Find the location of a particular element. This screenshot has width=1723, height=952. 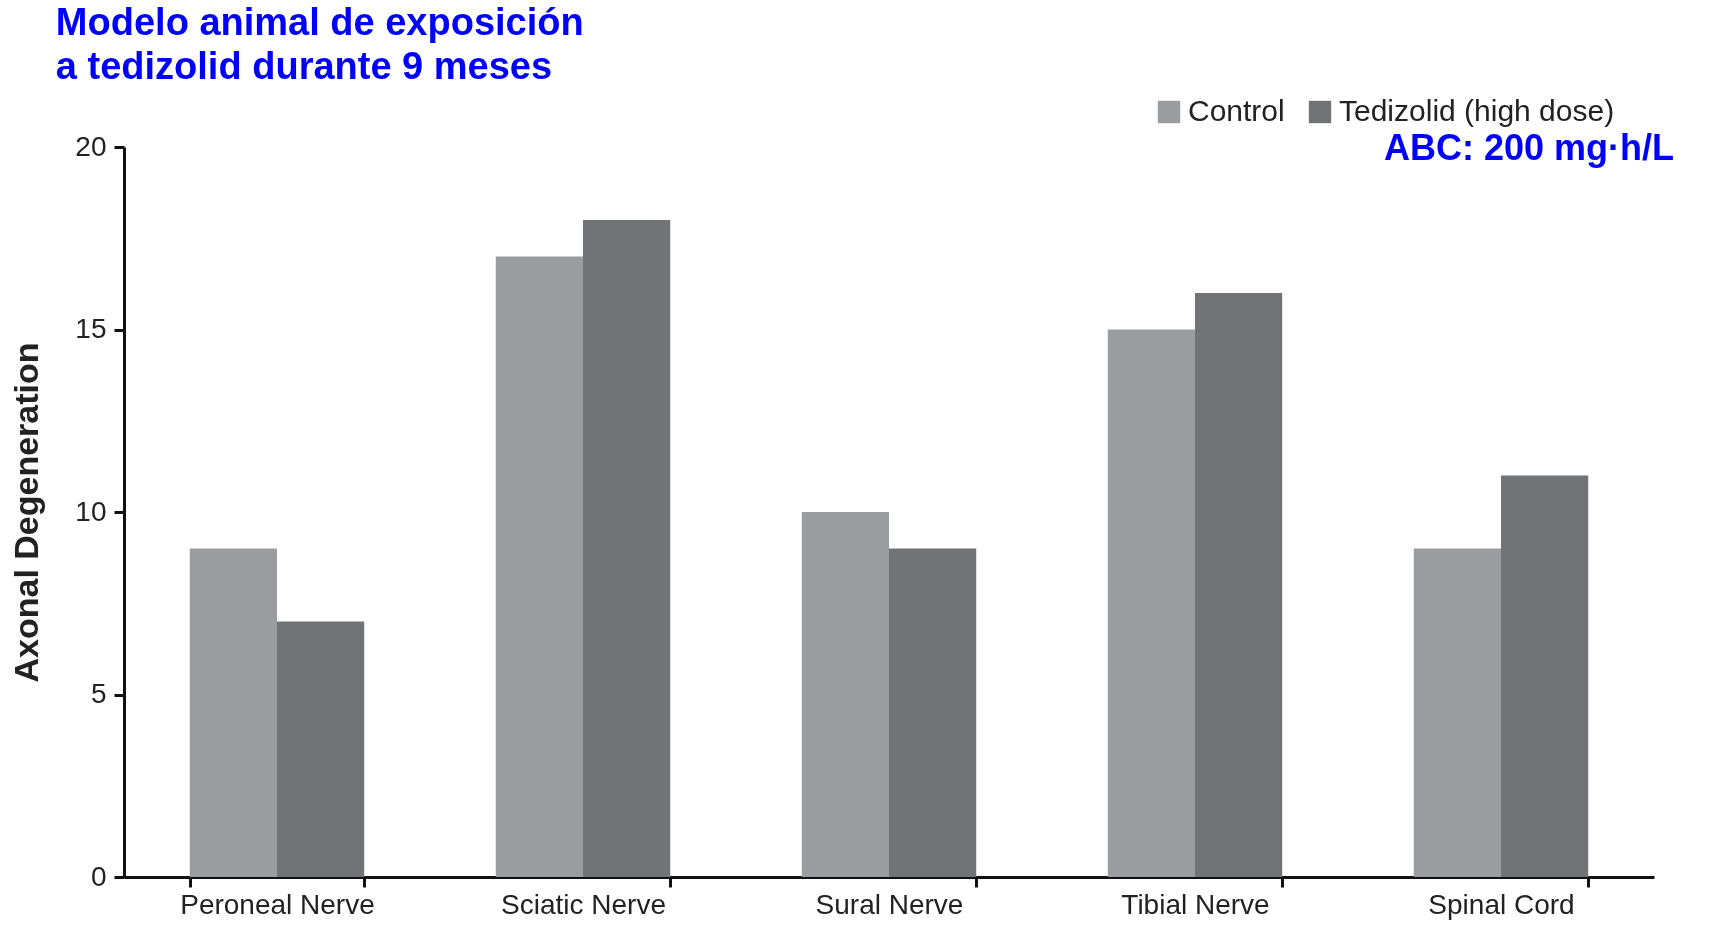

legend-label: Control is located at coordinates (1236, 110).